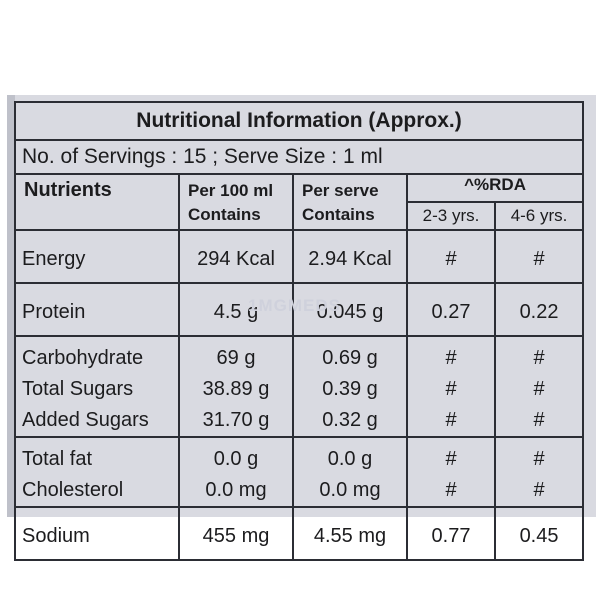  Describe the element at coordinates (451, 390) in the screenshot. I see `rda-2-3-yrs-cell: # # #` at that location.